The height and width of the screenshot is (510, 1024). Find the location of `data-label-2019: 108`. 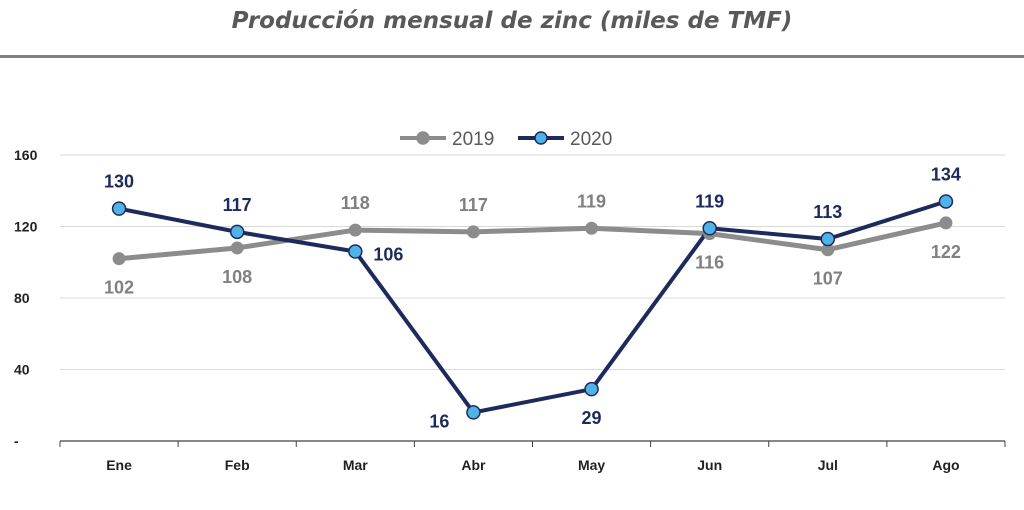

data-label-2019: 108 is located at coordinates (237, 277).